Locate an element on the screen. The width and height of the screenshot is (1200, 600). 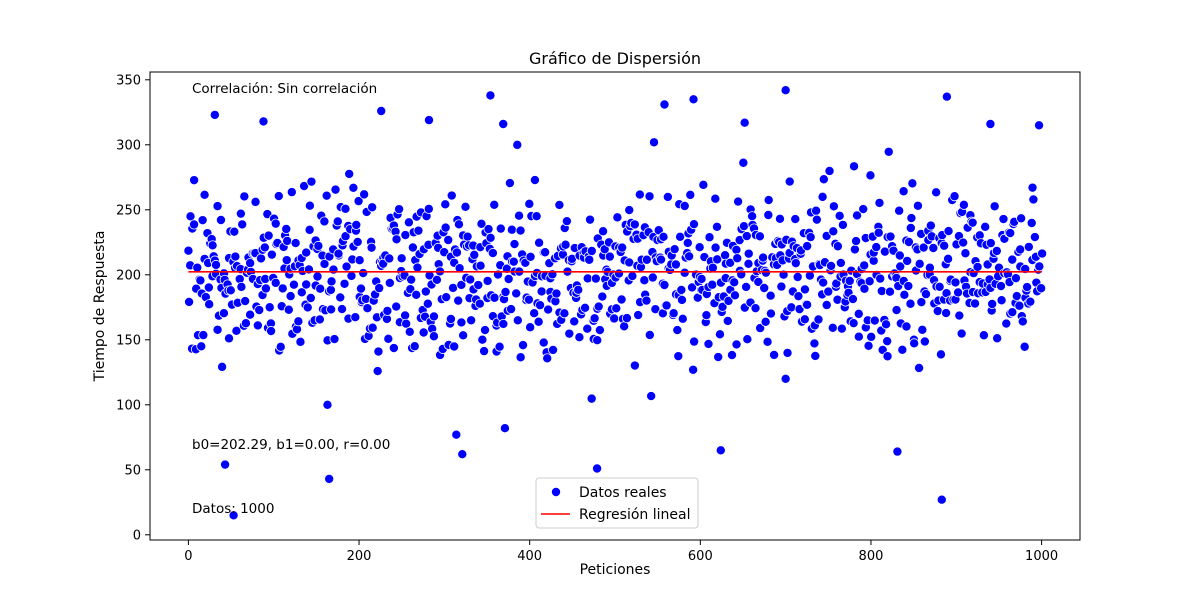
y-tick-label: 150 is located at coordinates (128, 340).